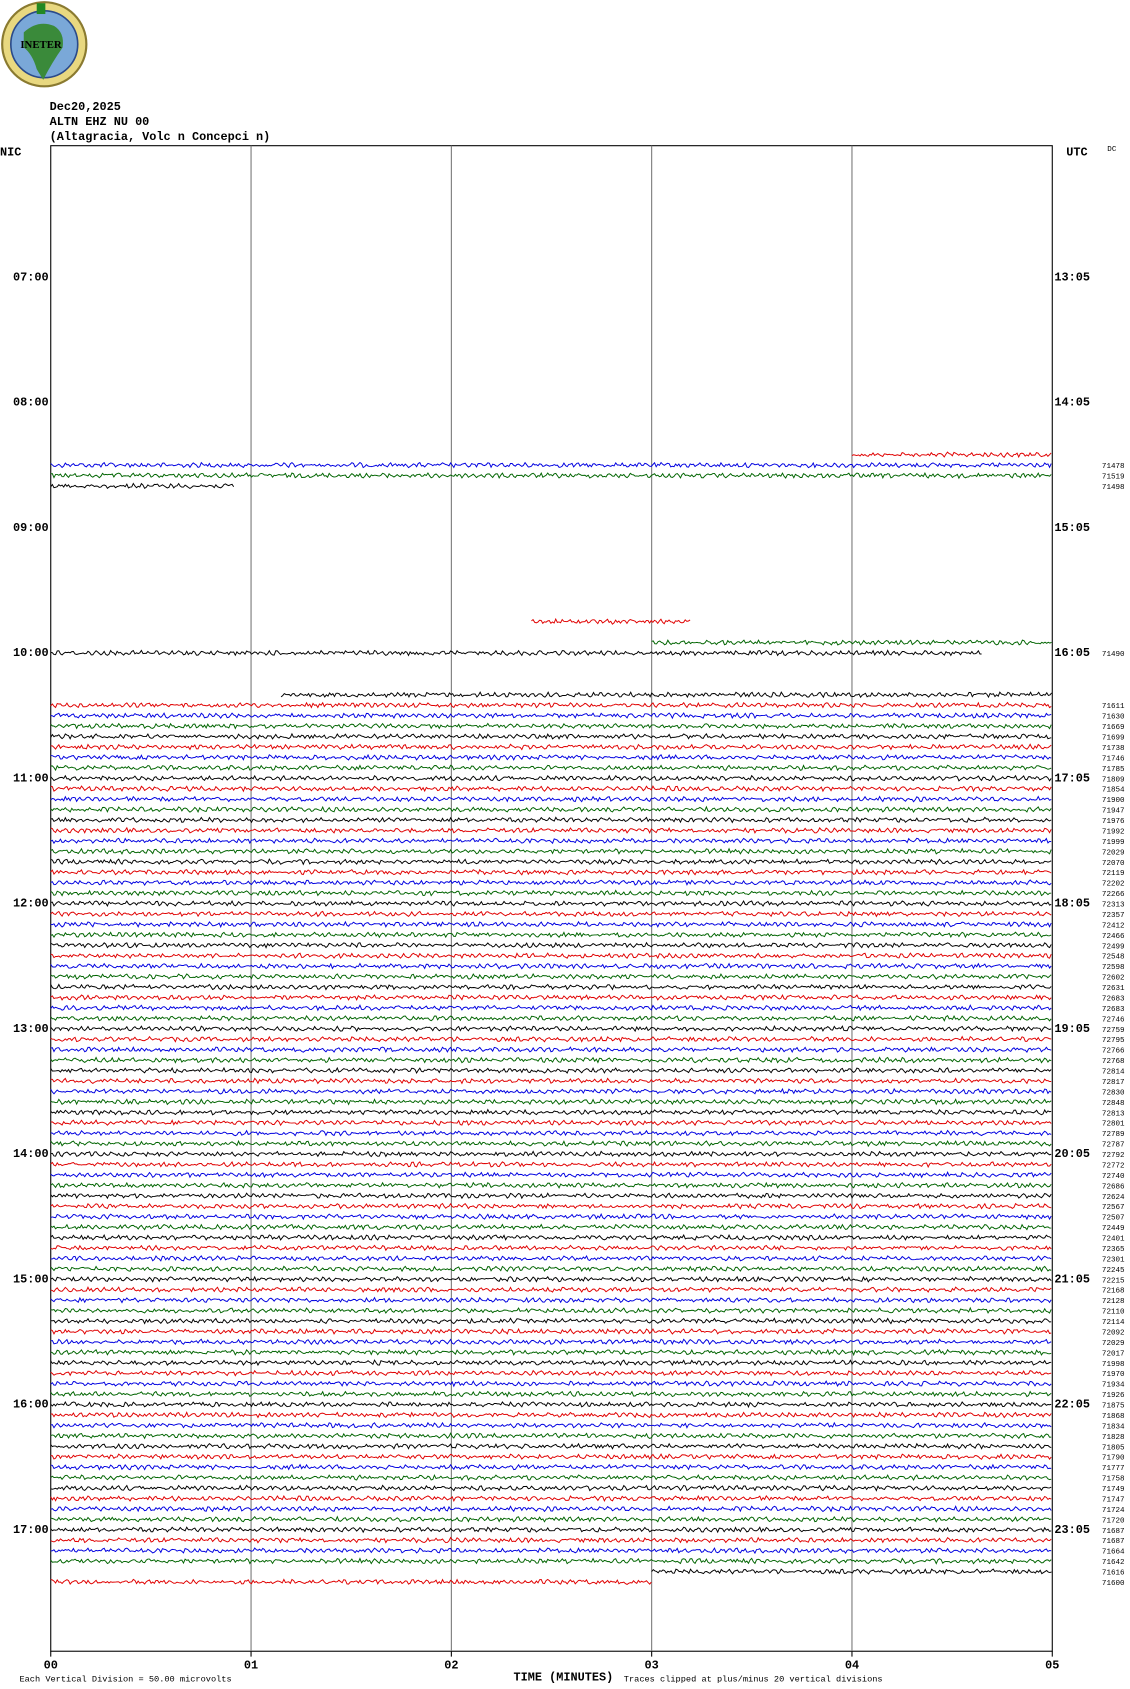 This screenshot has width=1130, height=1689. What do you see at coordinates (1113, 1250) in the screenshot?
I see `dc-label: 72365` at bounding box center [1113, 1250].